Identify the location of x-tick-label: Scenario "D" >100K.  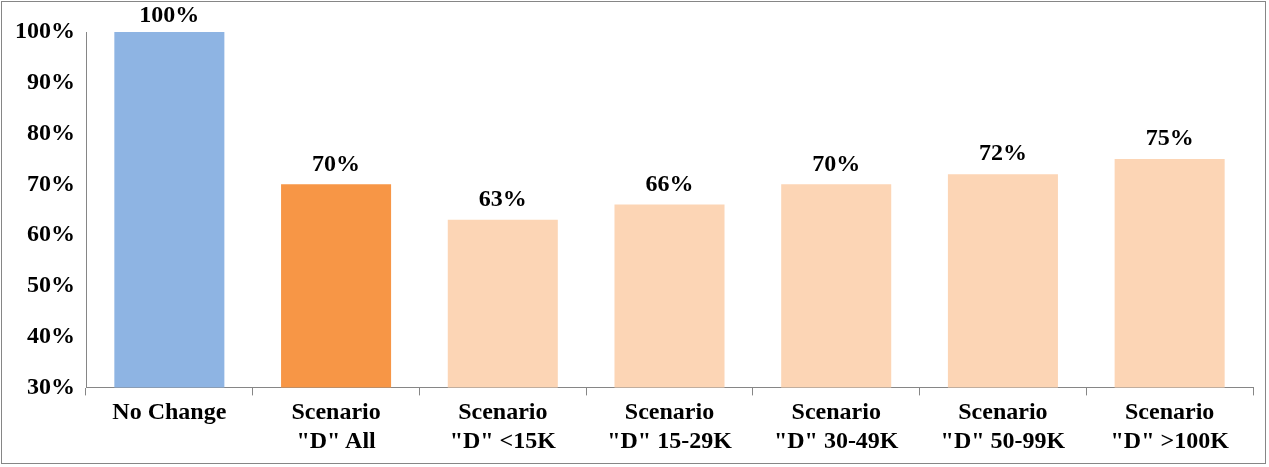
(1170, 425).